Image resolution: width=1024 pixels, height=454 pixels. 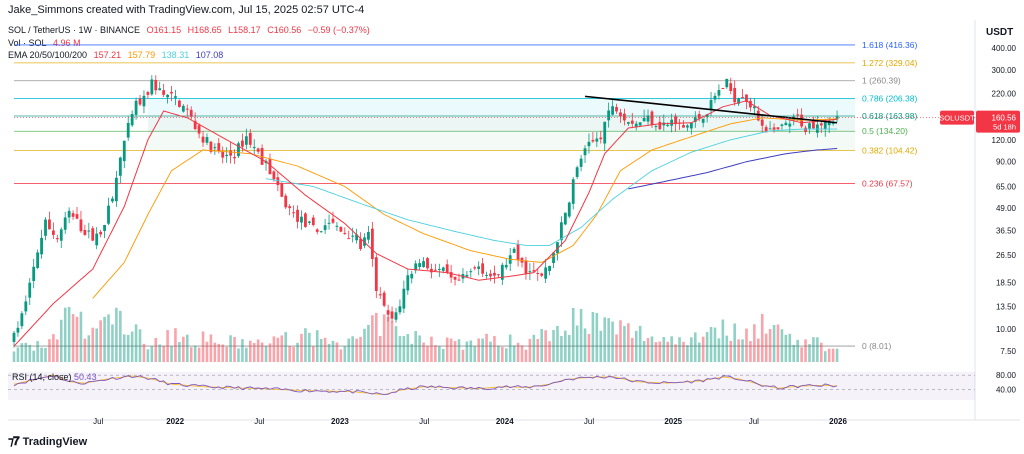 I want to click on rsi-legend: RSI (14, close) 50.43, so click(x=54, y=377).